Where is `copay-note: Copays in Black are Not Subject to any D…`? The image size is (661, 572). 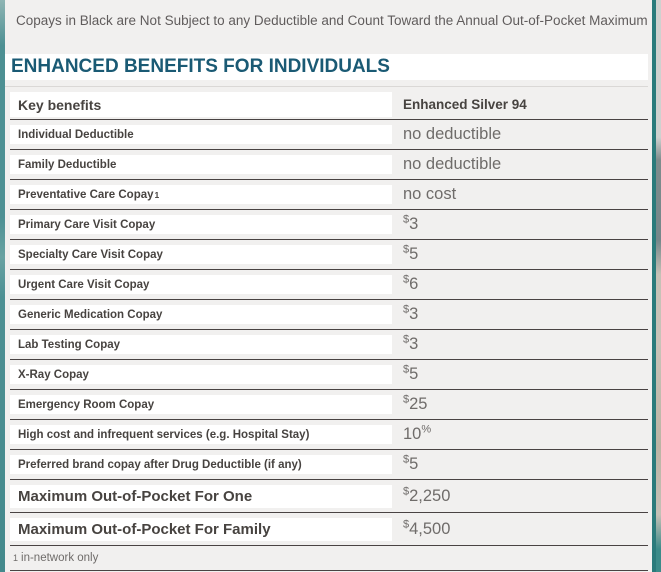
copay-note: Copays in Black are Not Subject to any D… is located at coordinates (332, 20).